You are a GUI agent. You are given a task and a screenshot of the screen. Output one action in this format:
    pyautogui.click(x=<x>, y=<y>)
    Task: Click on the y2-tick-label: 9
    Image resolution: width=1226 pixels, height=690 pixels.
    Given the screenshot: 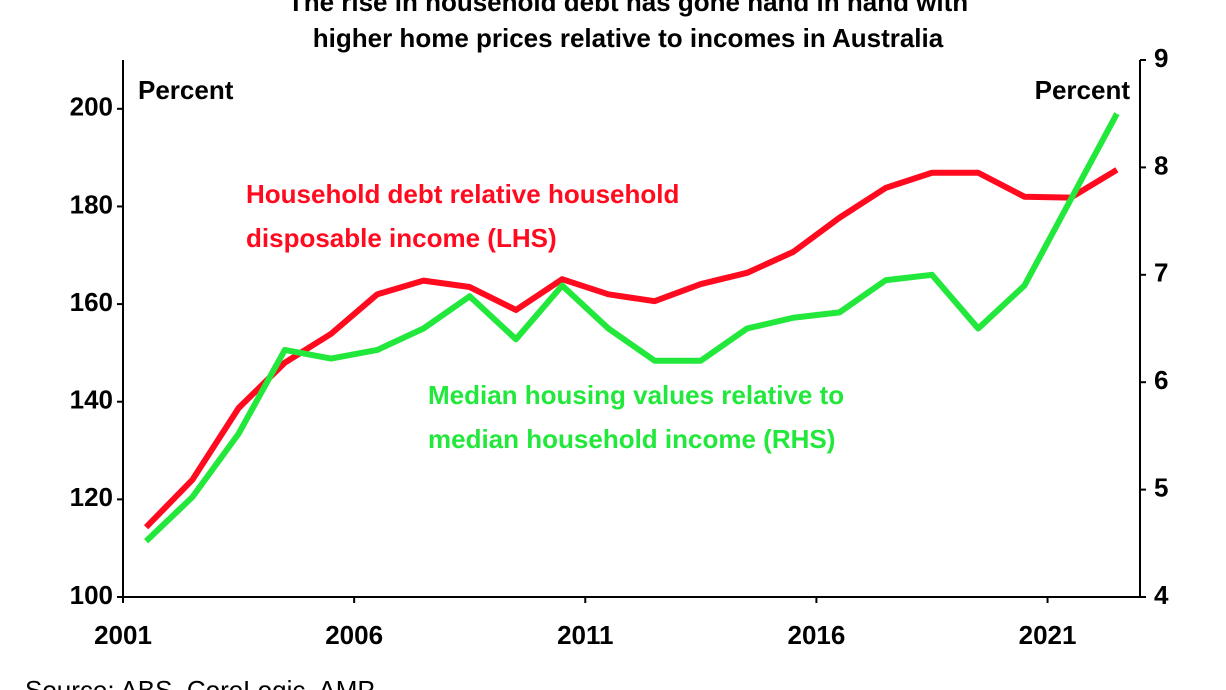 What is the action you would take?
    pyautogui.click(x=1161, y=58)
    